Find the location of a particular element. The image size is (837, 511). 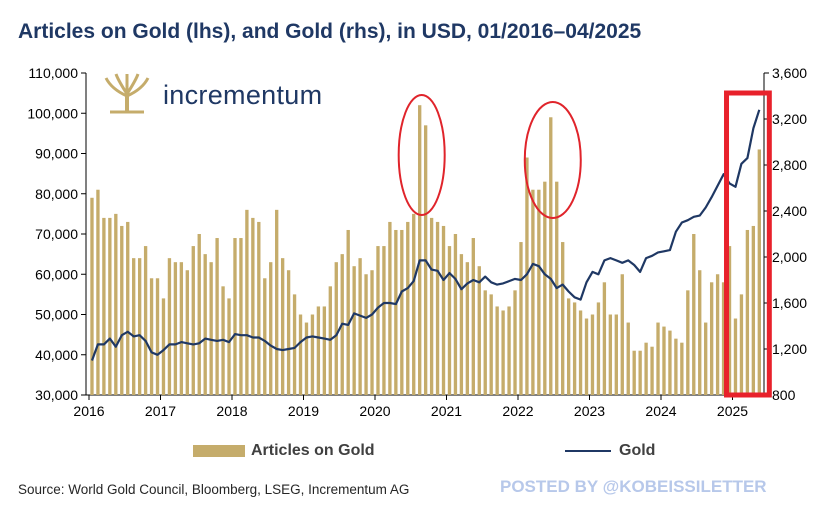

right-tick-label: 2,800 is located at coordinates (789, 165).